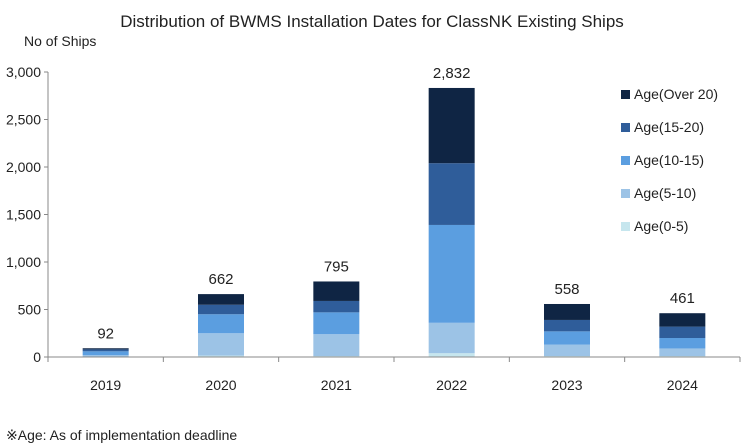 The height and width of the screenshot is (446, 744). What do you see at coordinates (105, 333) in the screenshot?
I see `total-label: 92` at bounding box center [105, 333].